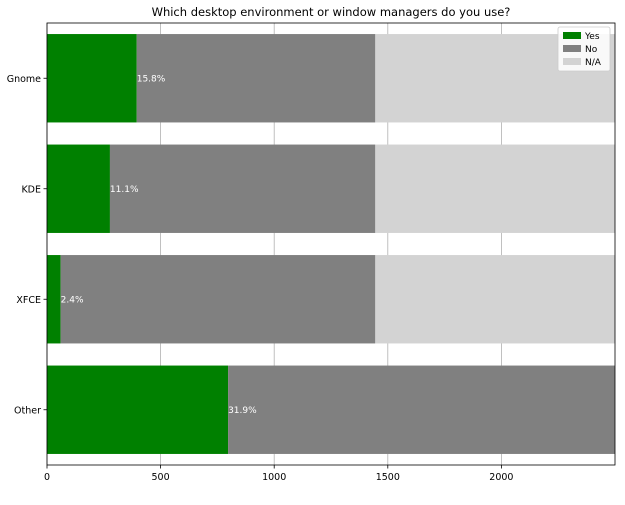  Describe the element at coordinates (592, 37) in the screenshot. I see `legend-label-yes: Yes` at that location.